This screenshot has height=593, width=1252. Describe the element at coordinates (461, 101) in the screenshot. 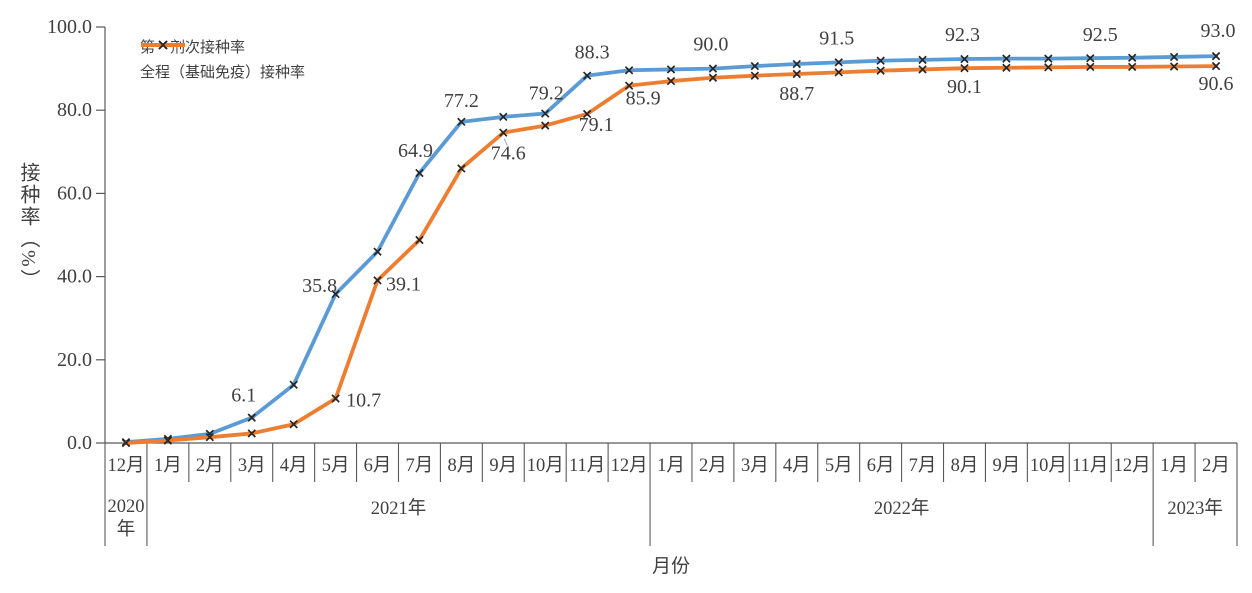

I see `data-label: 77.2` at that location.